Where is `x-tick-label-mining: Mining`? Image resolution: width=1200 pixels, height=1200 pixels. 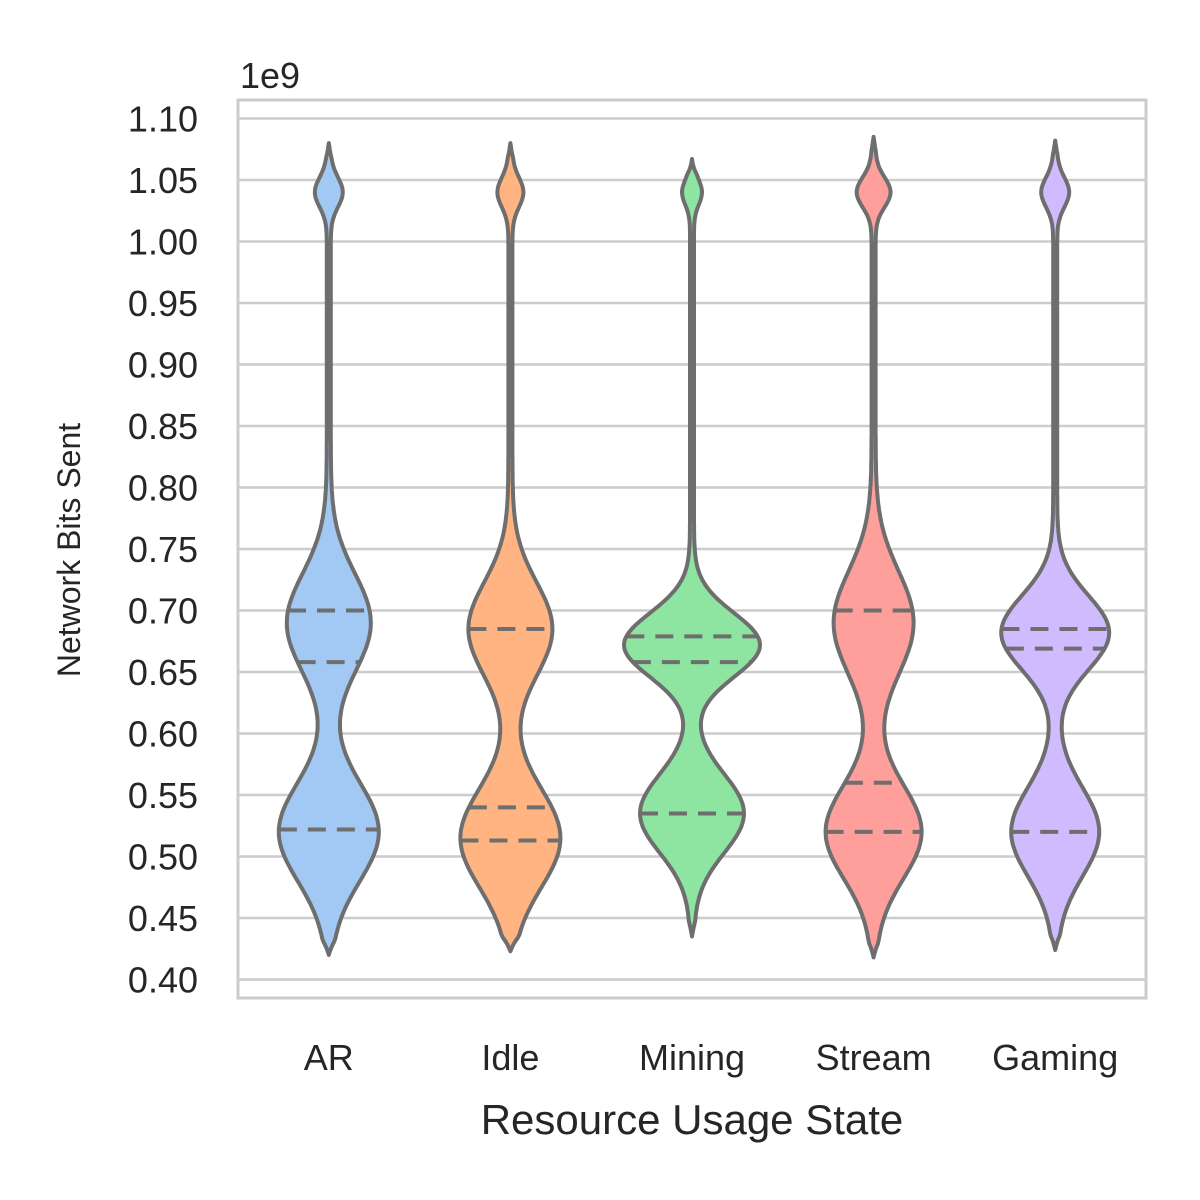 x-tick-label-mining: Mining is located at coordinates (692, 1057).